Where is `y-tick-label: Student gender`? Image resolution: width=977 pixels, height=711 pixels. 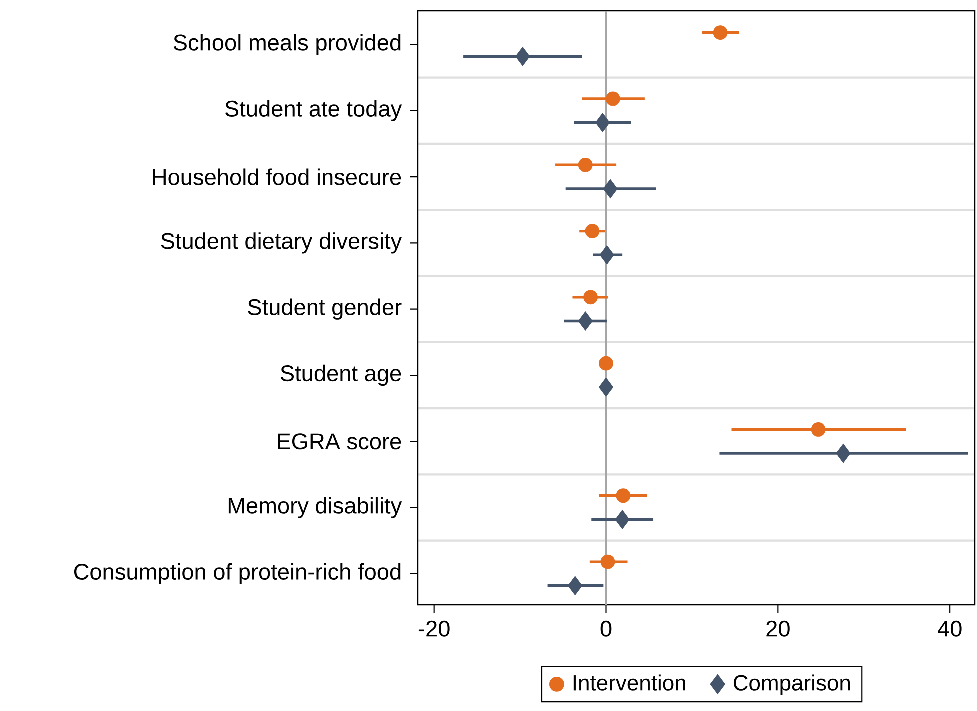 y-tick-label: Student gender is located at coordinates (325, 309).